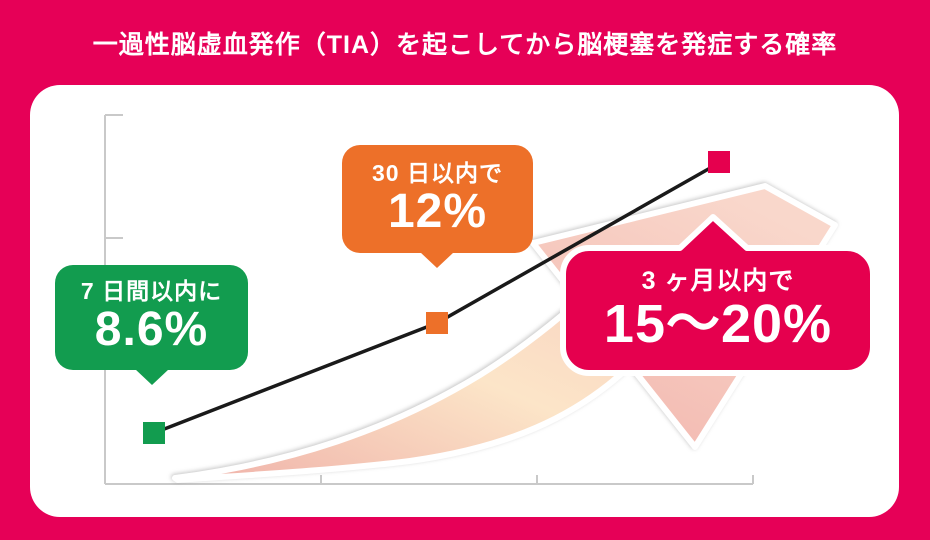 The image size is (930, 540). What do you see at coordinates (465, 45) in the screenshot?
I see `page-title: 一過性脳虚血発作（TIA）を起こしてから脳梗塞を発症する確率` at bounding box center [465, 45].